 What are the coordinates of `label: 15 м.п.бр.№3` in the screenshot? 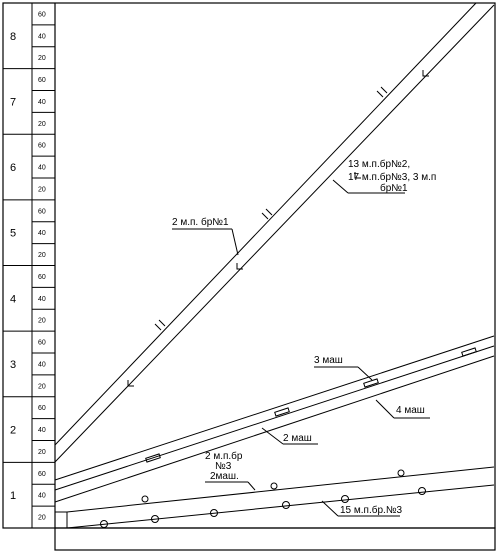 It's located at (371, 510).